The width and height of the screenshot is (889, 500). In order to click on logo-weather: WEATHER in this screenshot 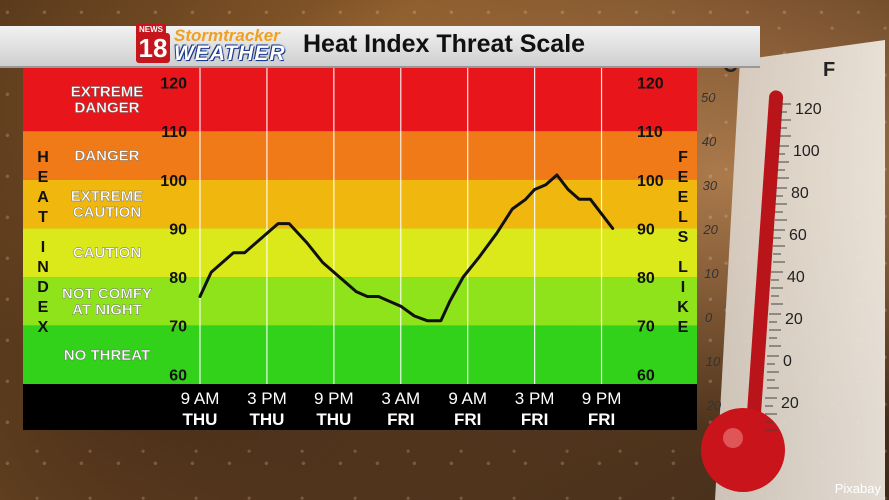, I will do `click(230, 53)`.